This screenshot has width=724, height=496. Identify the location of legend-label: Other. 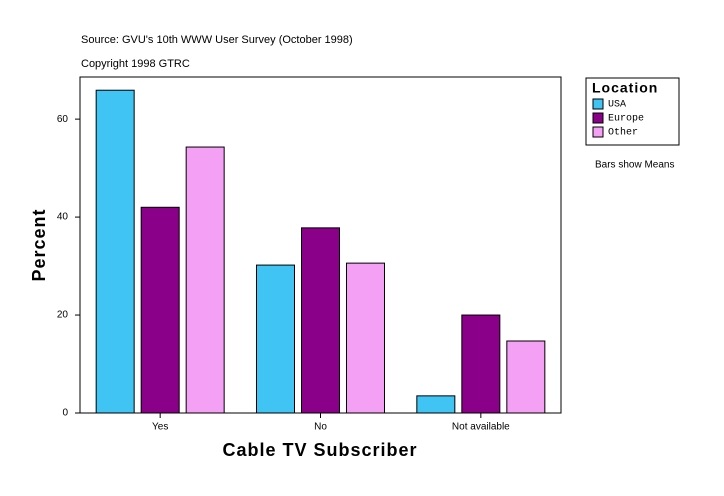
(623, 133).